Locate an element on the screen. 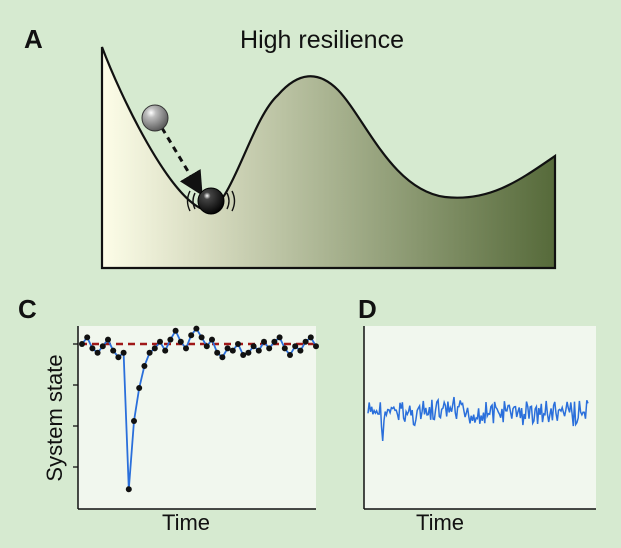  panel-c-points is located at coordinates (199, 409).